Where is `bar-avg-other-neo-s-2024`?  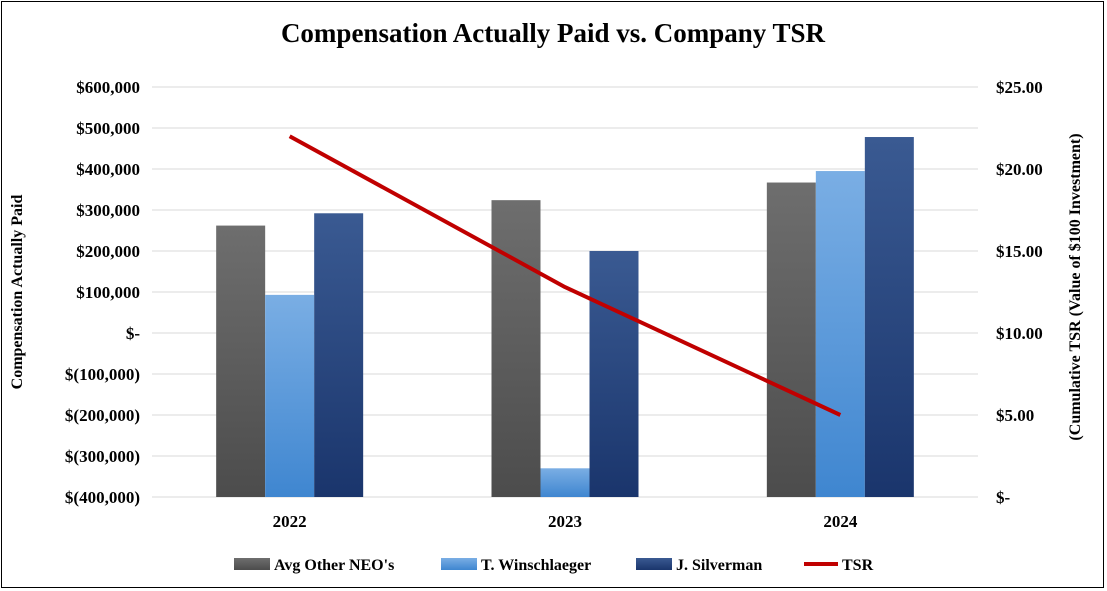
bar-avg-other-neo-s-2024 is located at coordinates (791, 339).